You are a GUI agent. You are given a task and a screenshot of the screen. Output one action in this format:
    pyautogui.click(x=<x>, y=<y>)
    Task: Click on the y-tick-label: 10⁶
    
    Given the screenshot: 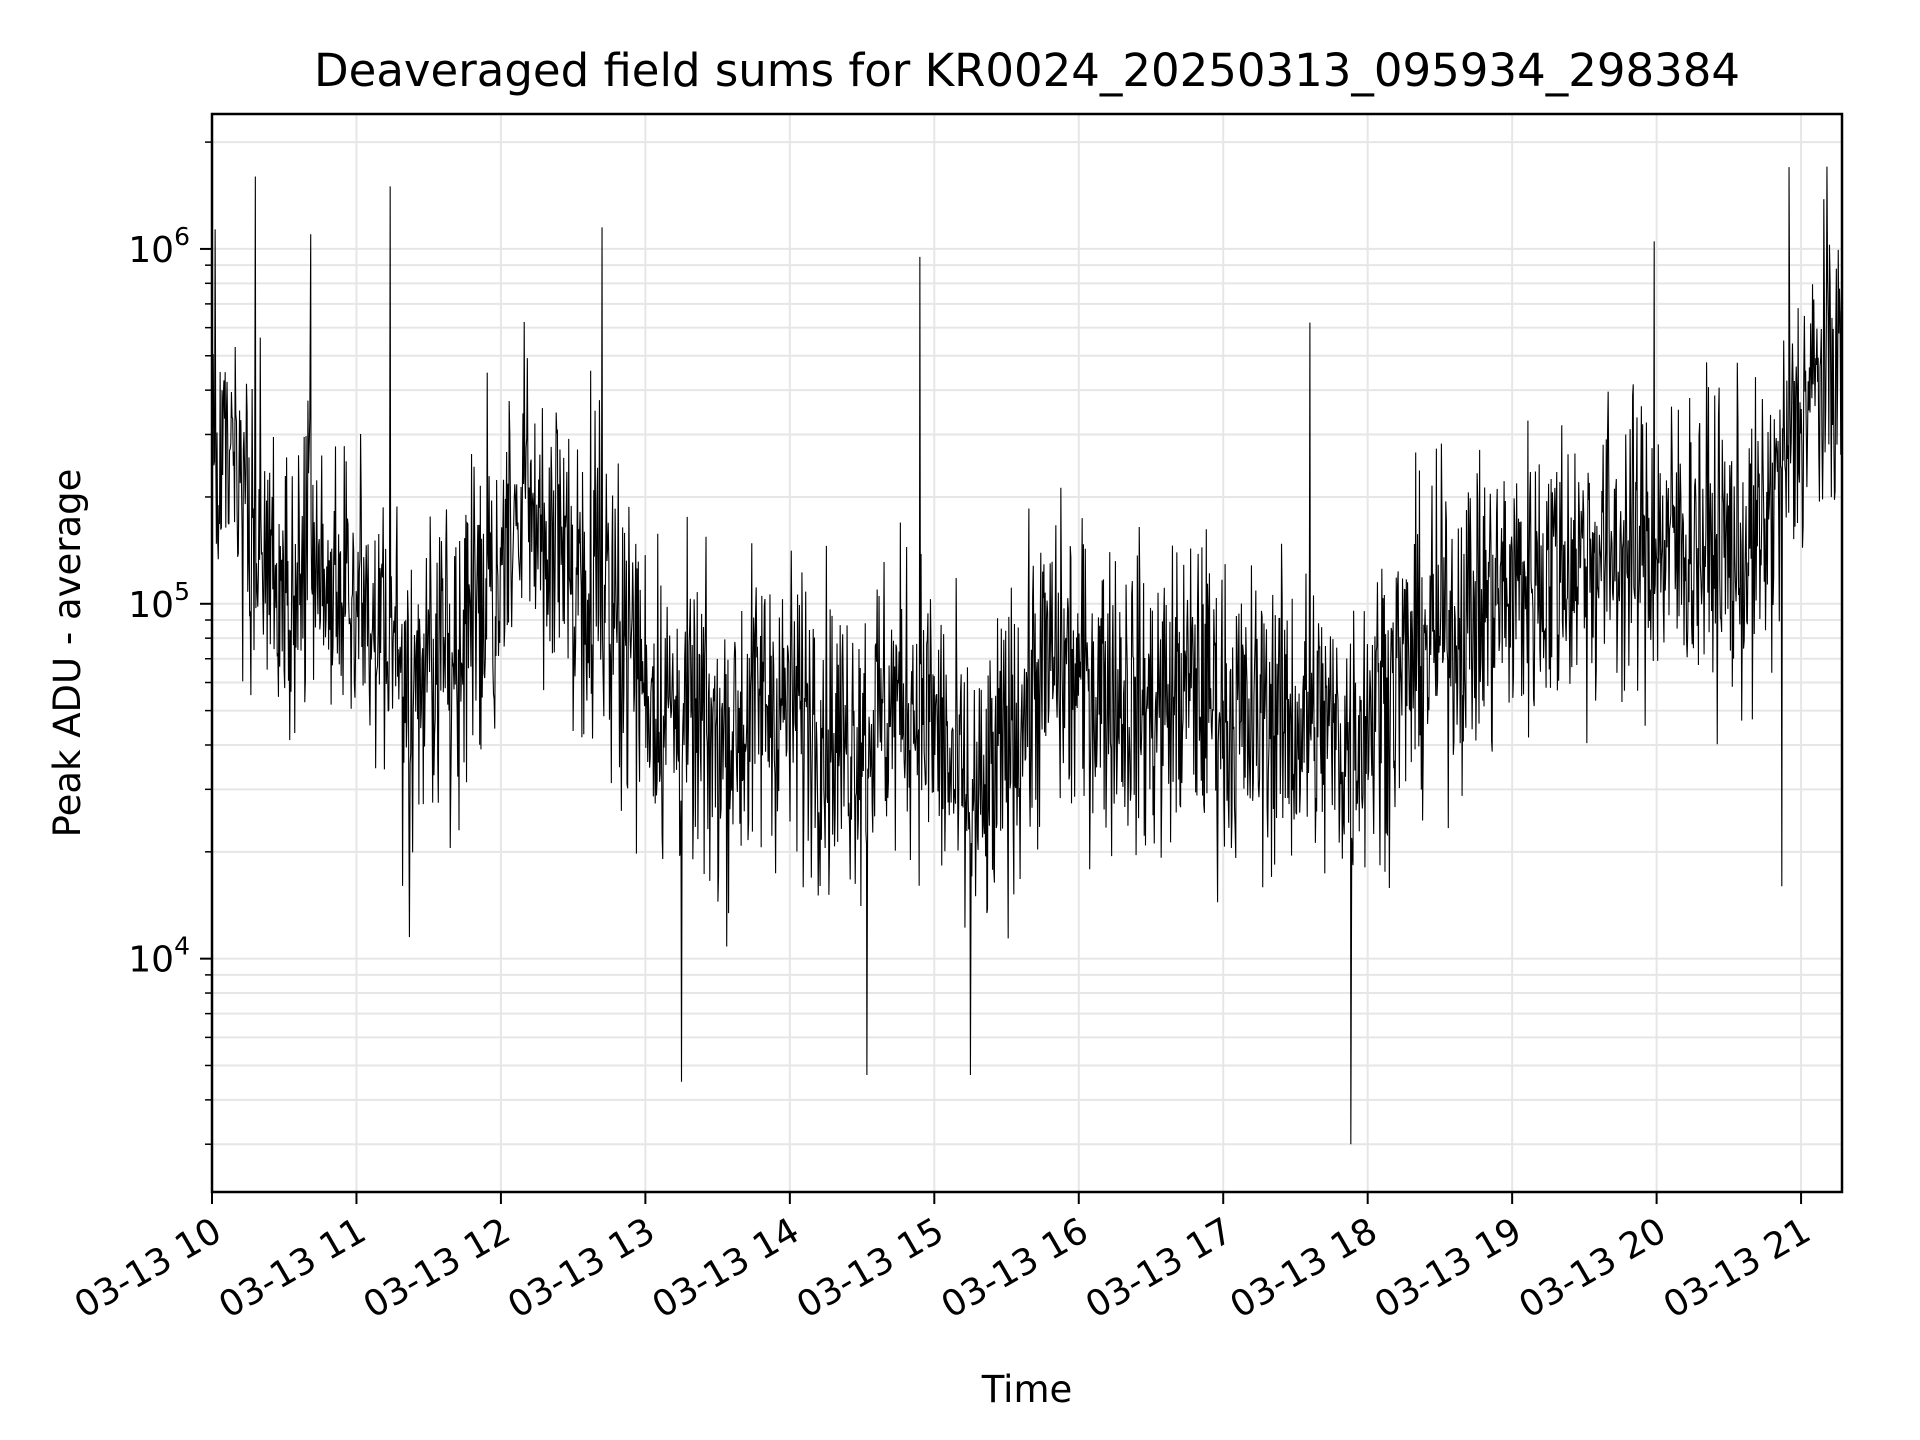 What is the action you would take?
    pyautogui.click(x=159, y=246)
    